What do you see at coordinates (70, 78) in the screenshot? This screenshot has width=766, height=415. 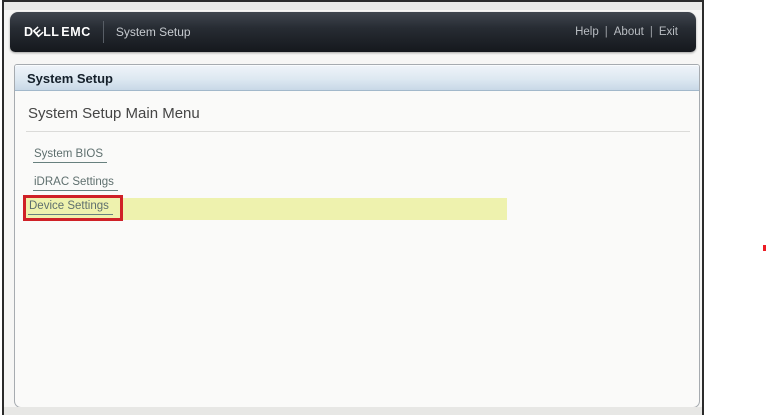 I see `panel-title: System Setup` at bounding box center [70, 78].